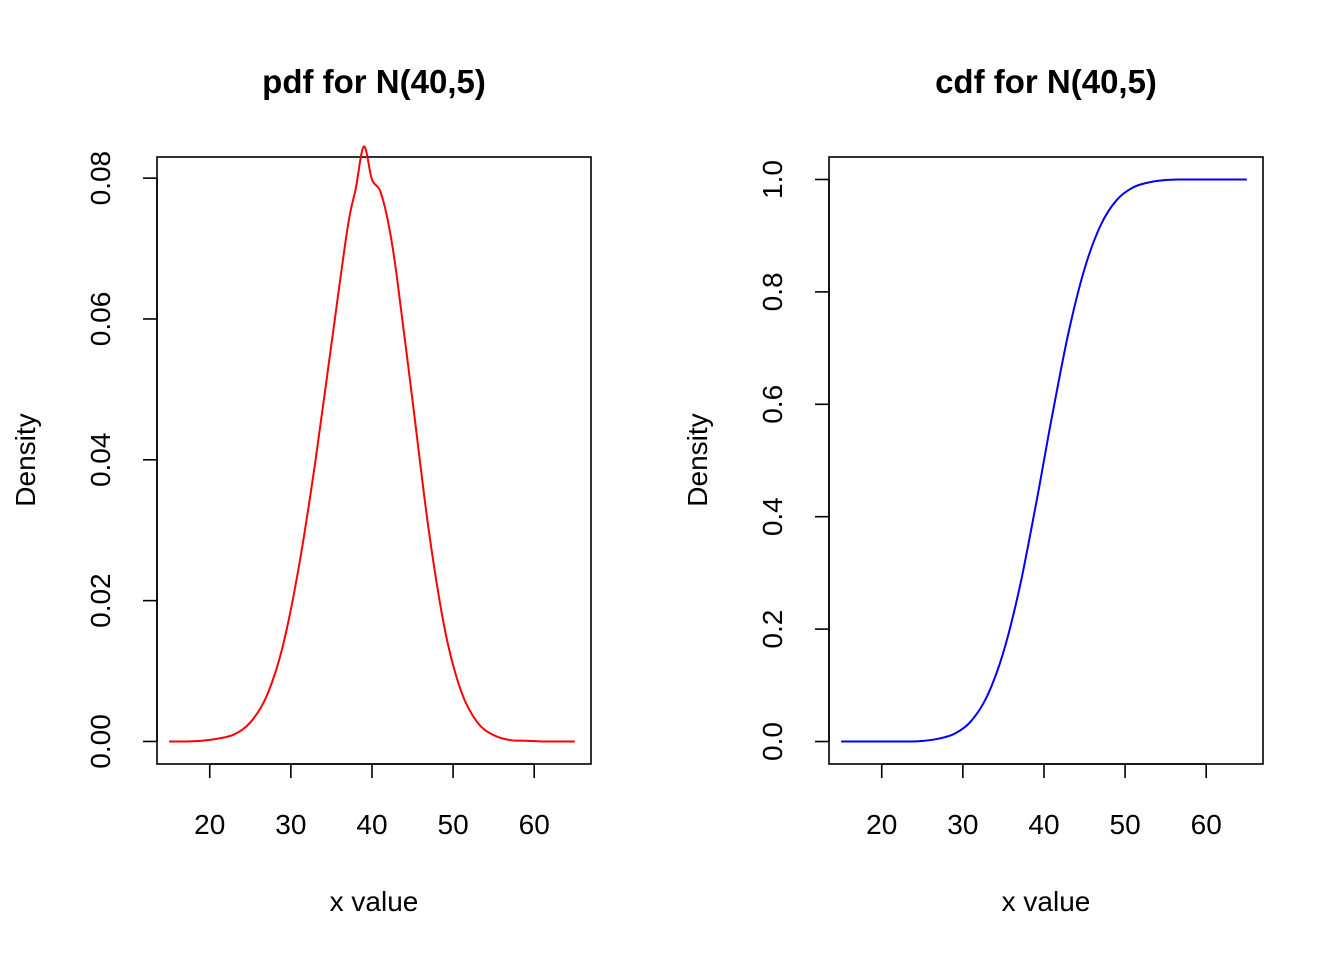  Describe the element at coordinates (772, 741) in the screenshot. I see `cdf-y-tick-label: 0.0` at that location.